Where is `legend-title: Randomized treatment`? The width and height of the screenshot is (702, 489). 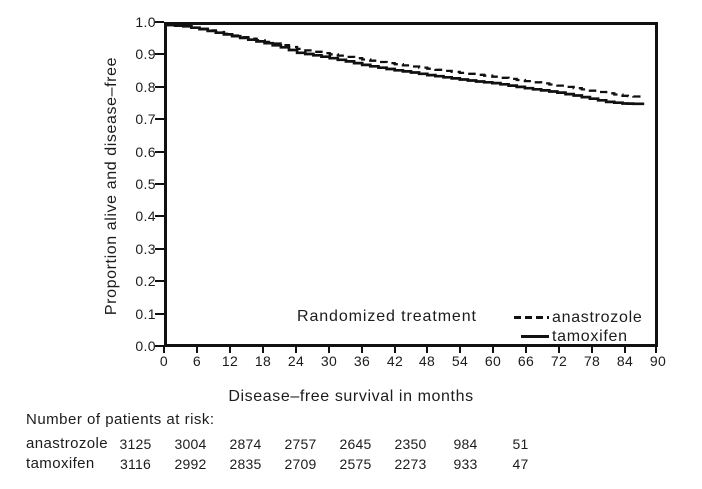 legend-title: Randomized treatment is located at coordinates (387, 316).